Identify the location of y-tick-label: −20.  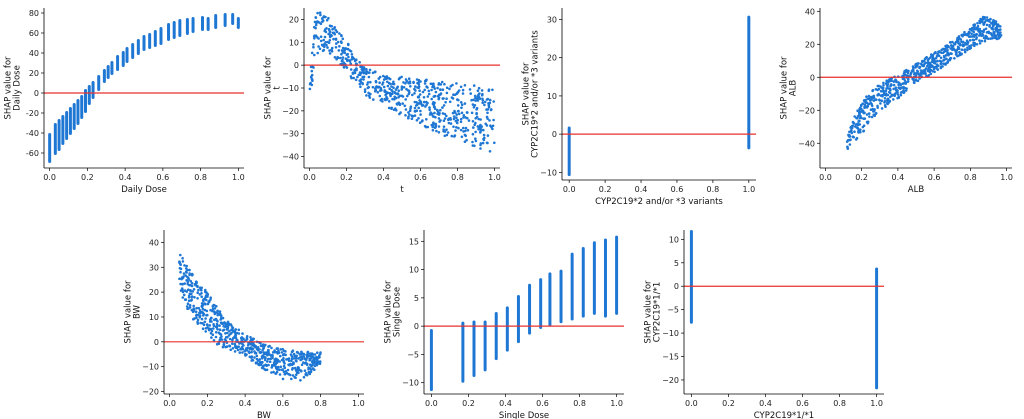
(150, 392).